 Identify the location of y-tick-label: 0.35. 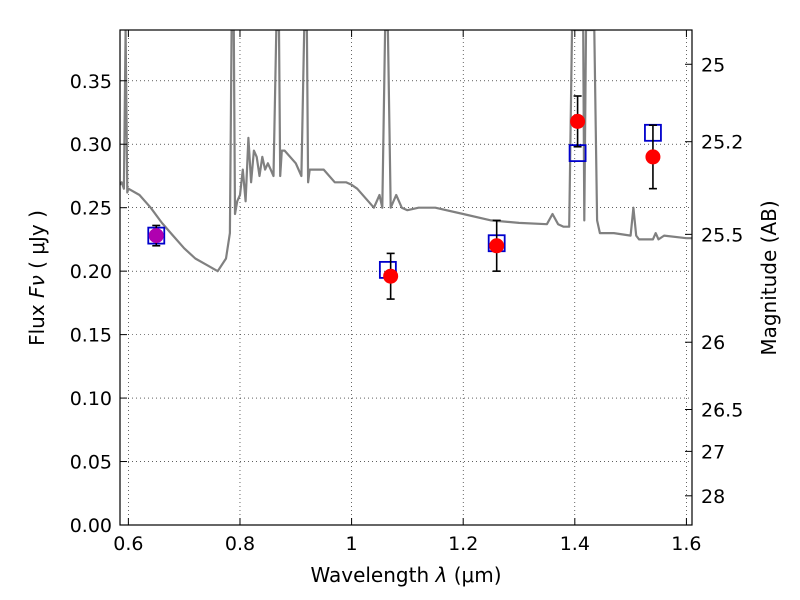
(91, 82).